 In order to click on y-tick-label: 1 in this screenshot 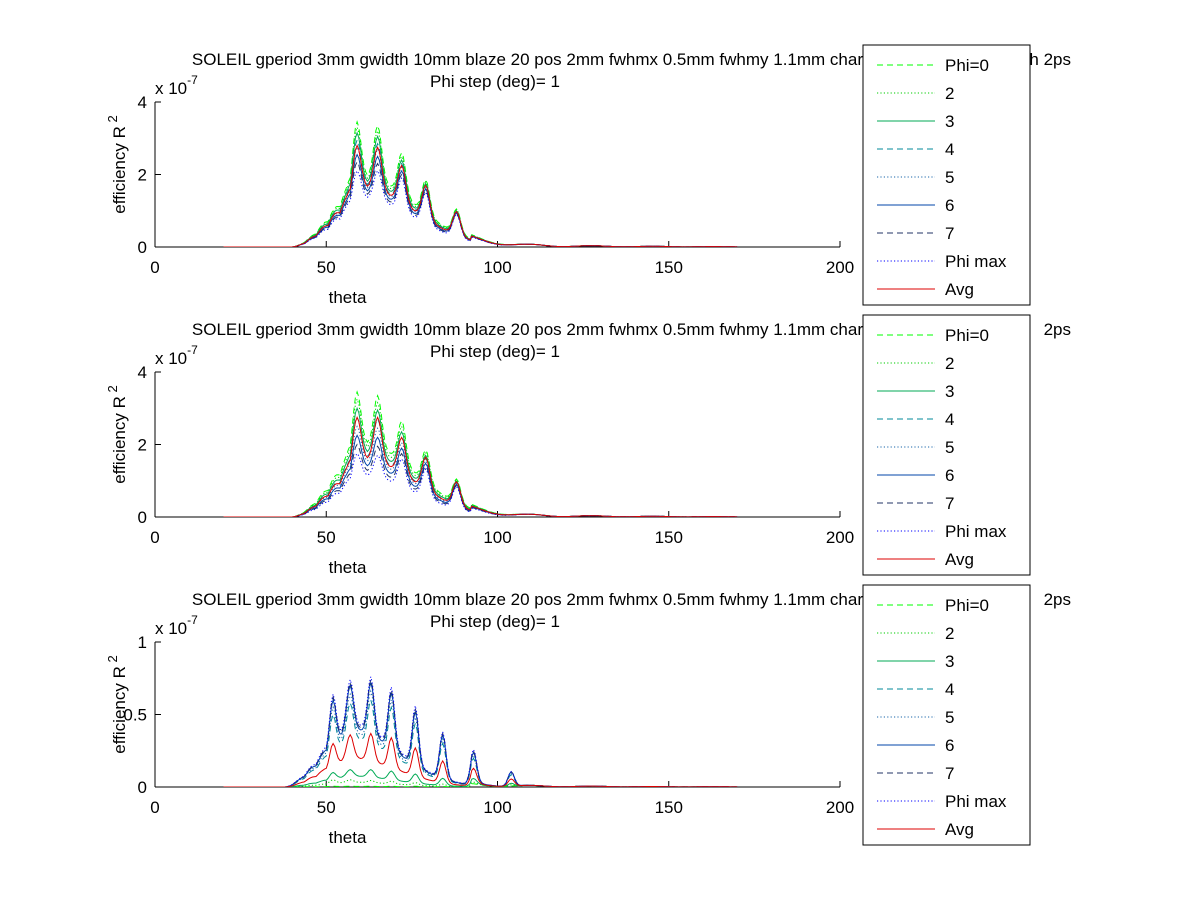, I will do `click(142, 642)`.